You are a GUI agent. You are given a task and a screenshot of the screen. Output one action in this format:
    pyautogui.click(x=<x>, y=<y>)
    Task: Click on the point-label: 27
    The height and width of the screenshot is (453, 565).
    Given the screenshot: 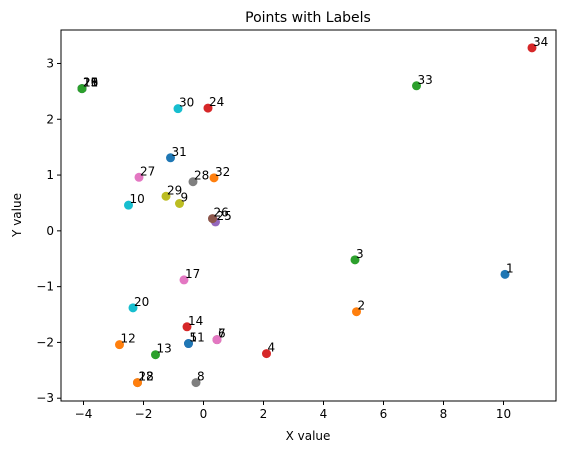 What is the action you would take?
    pyautogui.click(x=147, y=171)
    